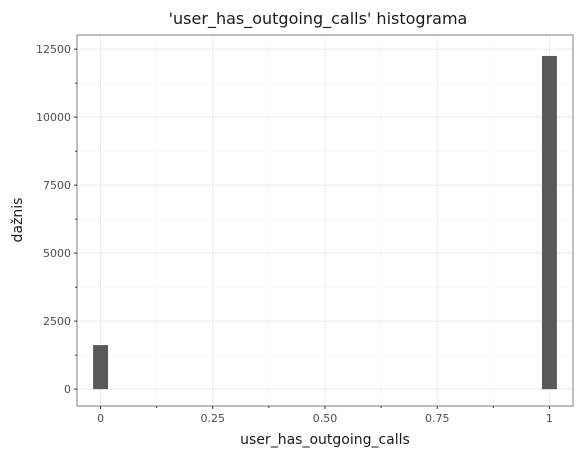  Describe the element at coordinates (57, 185) in the screenshot. I see `y-tick-label: 7500` at that location.